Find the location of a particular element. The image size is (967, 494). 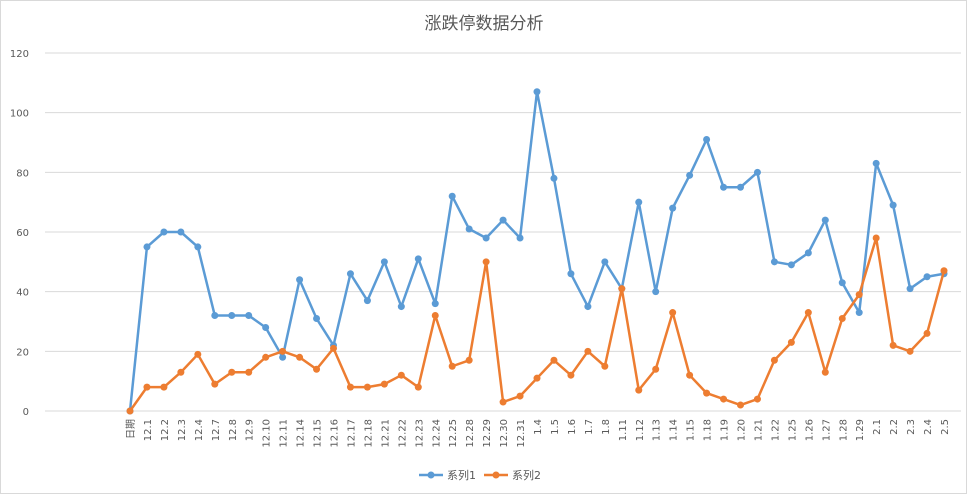

x-tick-label: 1.7 is located at coordinates (589, 427).